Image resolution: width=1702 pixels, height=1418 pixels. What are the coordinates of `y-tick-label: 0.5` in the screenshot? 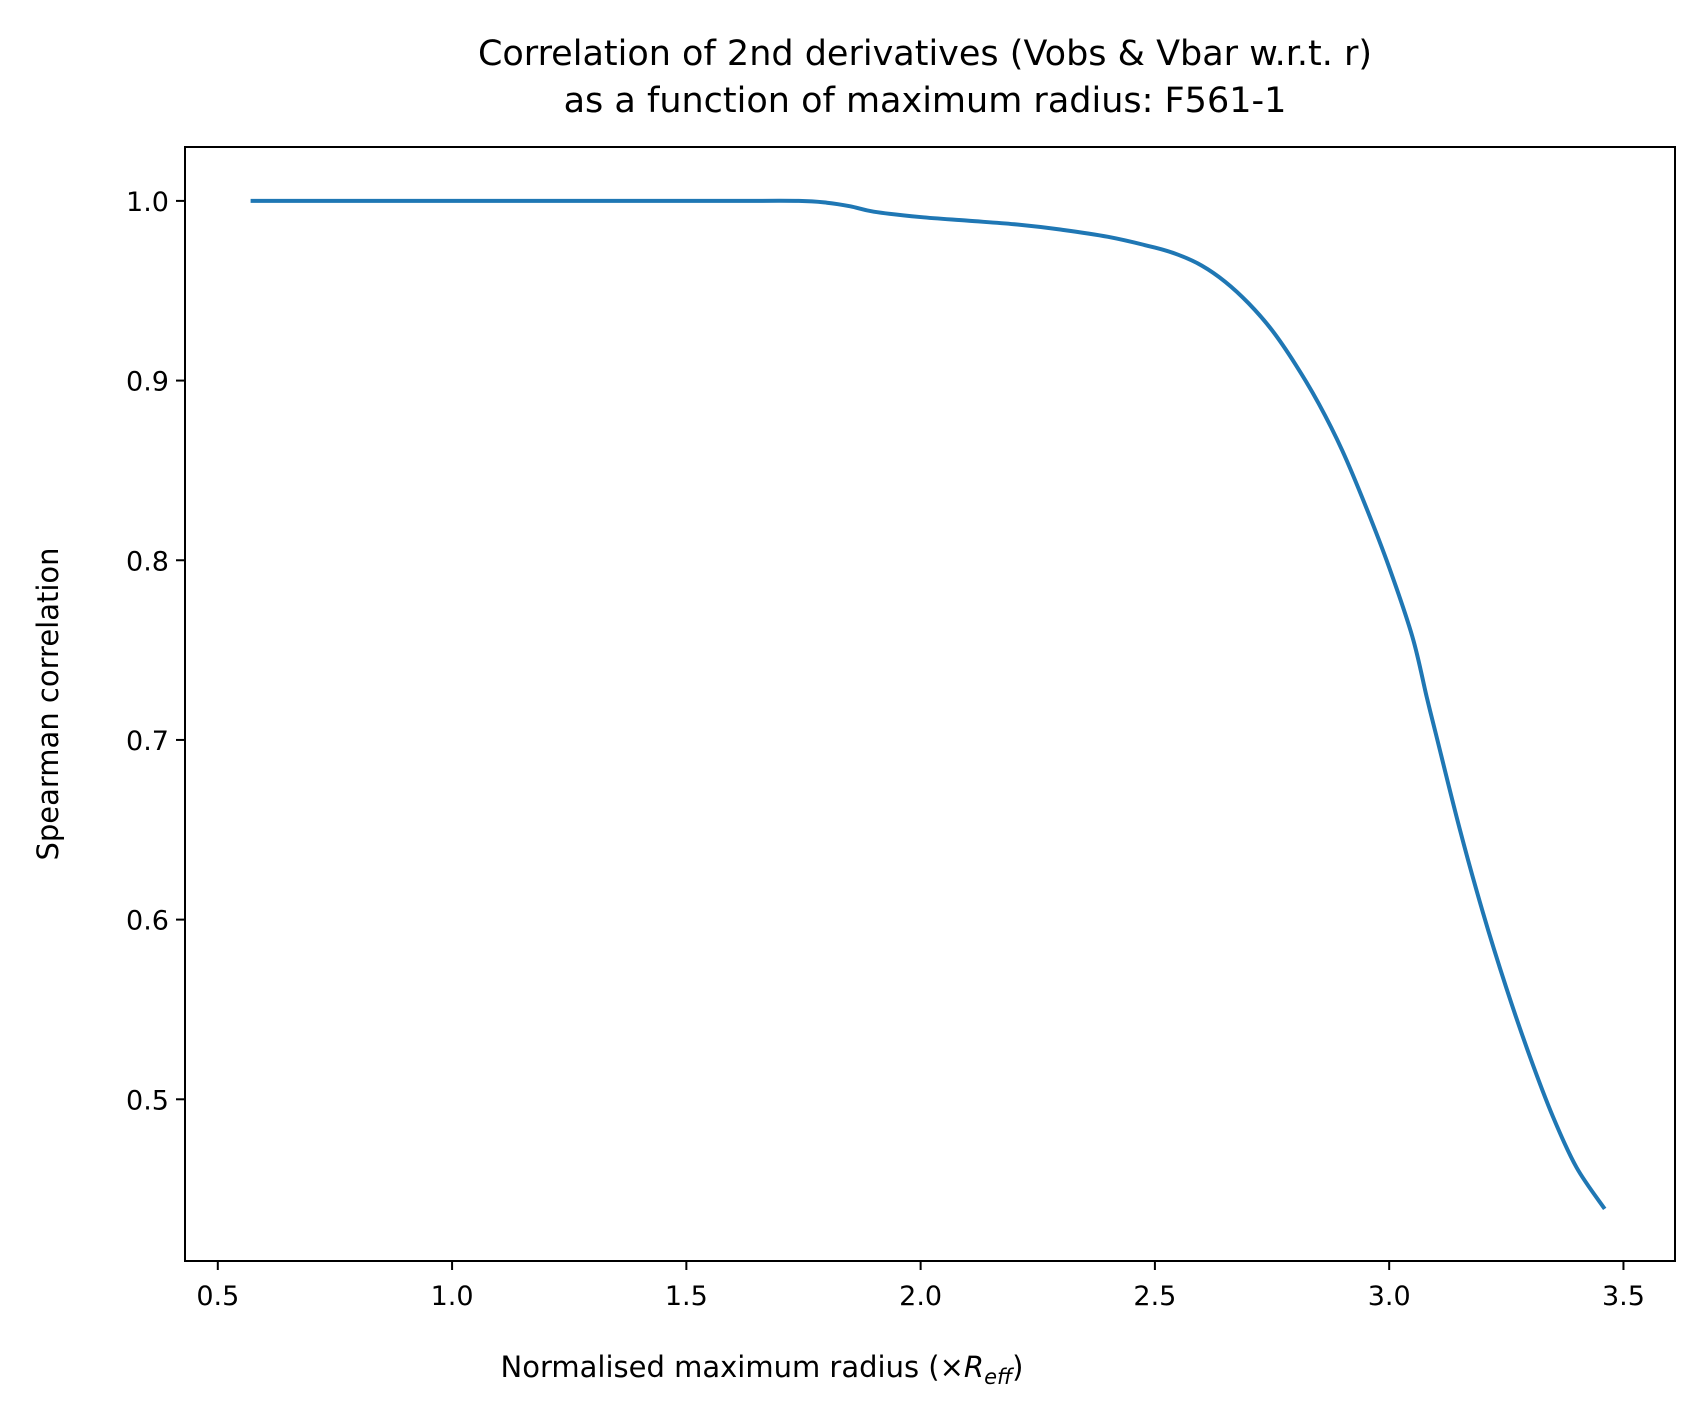 It's located at (147, 1100).